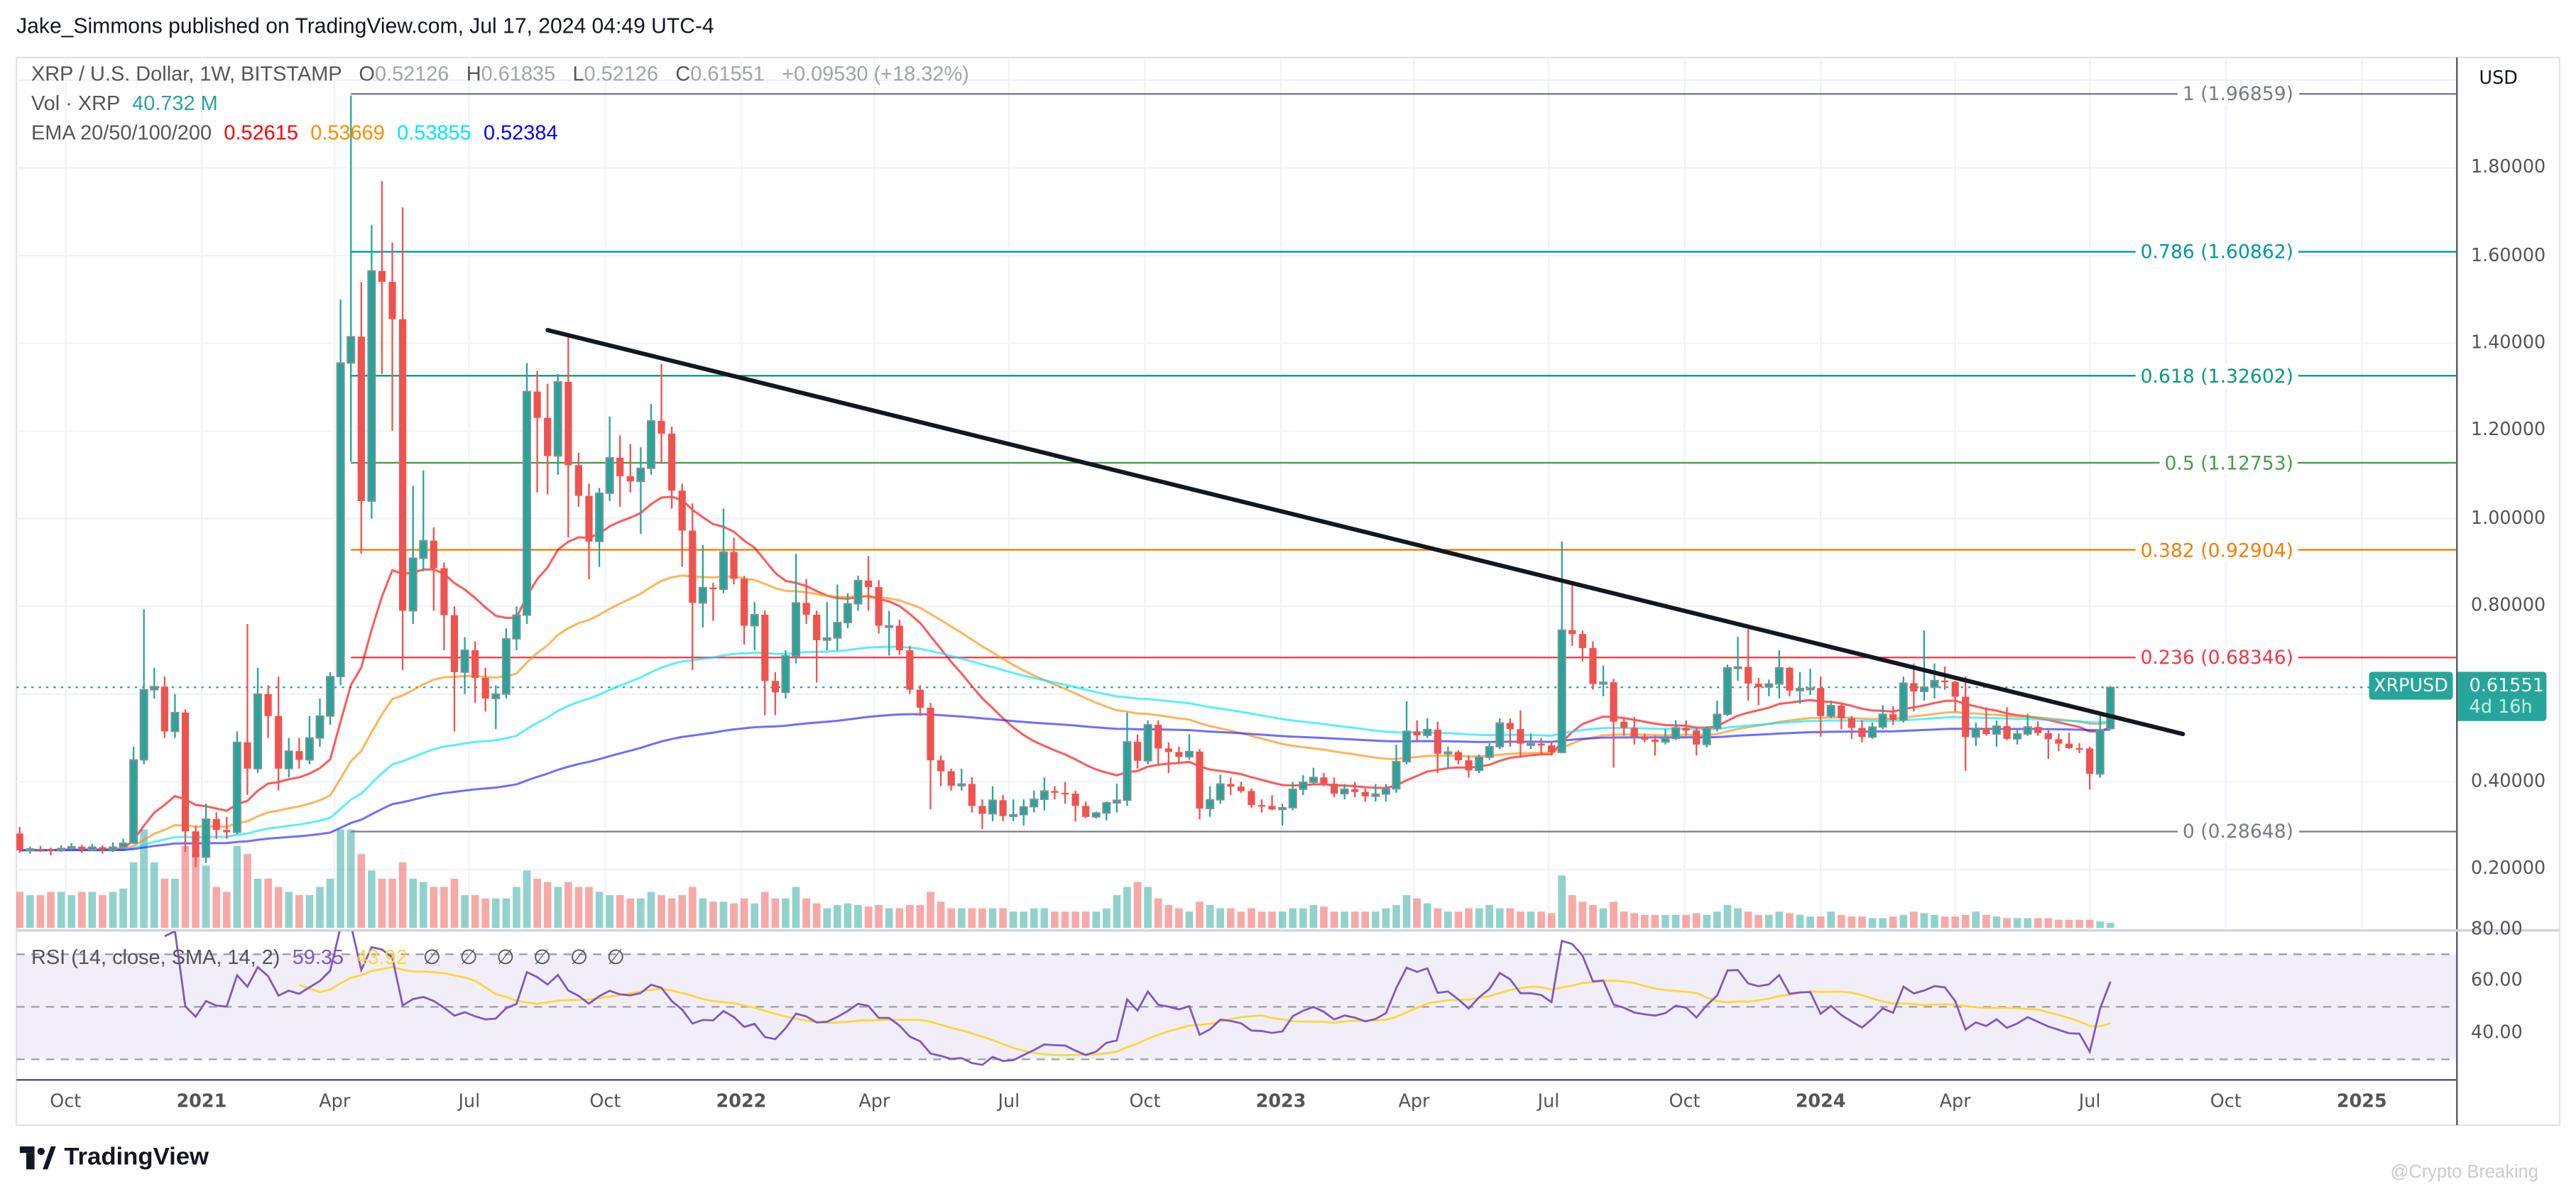 This screenshot has height=1189, width=2576. I want to click on volume-label: Vol · XRP, so click(75, 103).